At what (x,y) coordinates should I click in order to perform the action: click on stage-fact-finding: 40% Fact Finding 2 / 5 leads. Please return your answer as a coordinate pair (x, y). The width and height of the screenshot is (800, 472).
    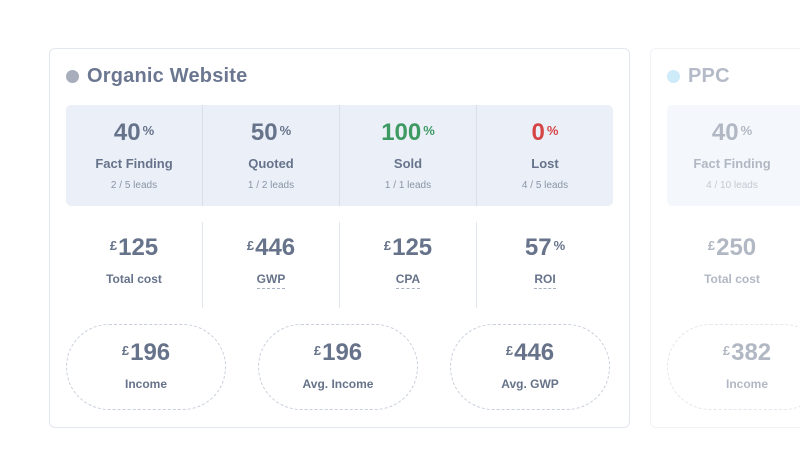
    Looking at the image, I should click on (134, 155).